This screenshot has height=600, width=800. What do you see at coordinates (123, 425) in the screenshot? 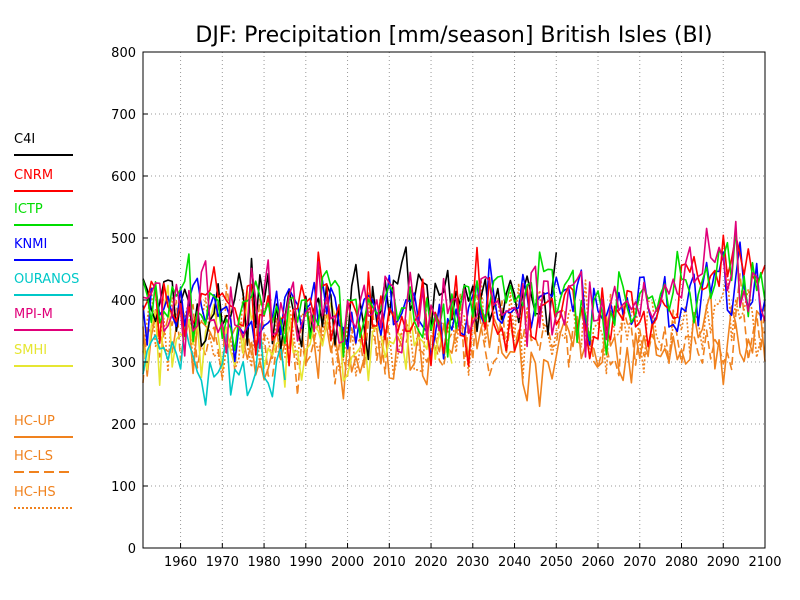
I see `y-tick-label: 200` at bounding box center [123, 425].